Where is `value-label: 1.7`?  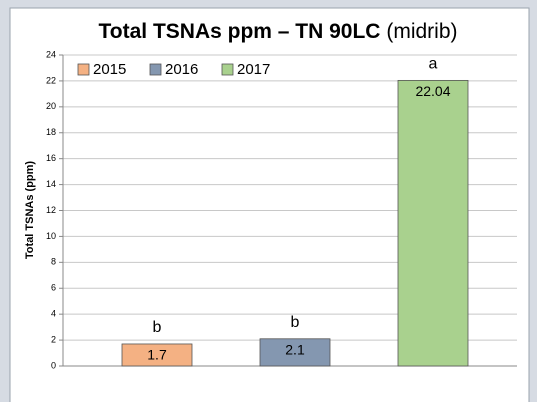
value-label: 1.7 is located at coordinates (157, 355).